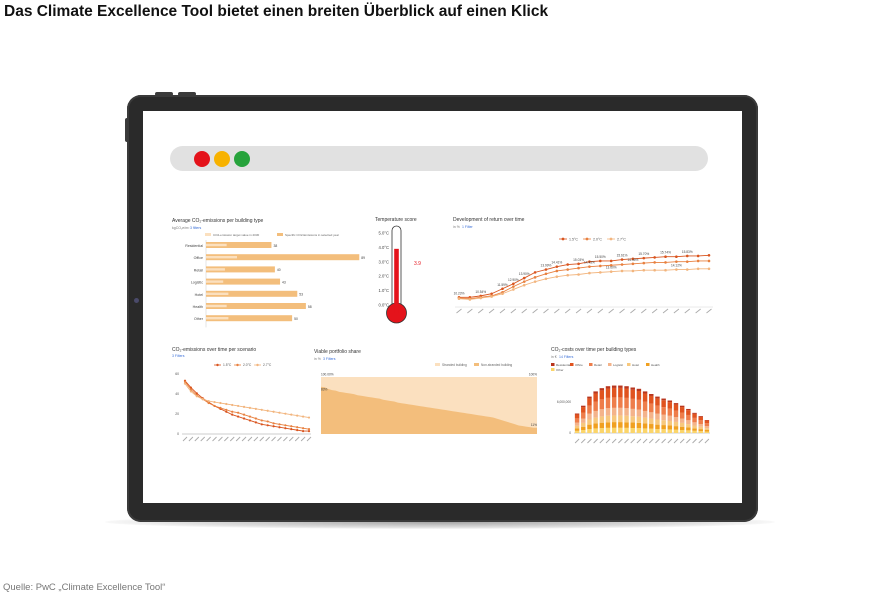  What do you see at coordinates (456, 227) in the screenshot?
I see `returns-unit: in %` at bounding box center [456, 227].